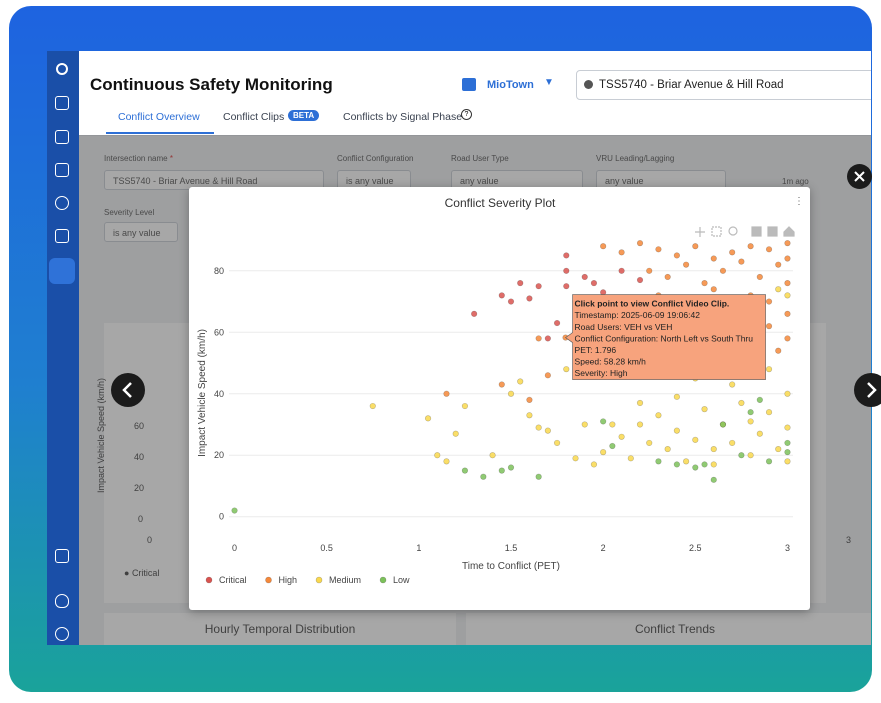 The image size is (881, 703). What do you see at coordinates (859, 176) in the screenshot?
I see `close-button` at bounding box center [859, 176].